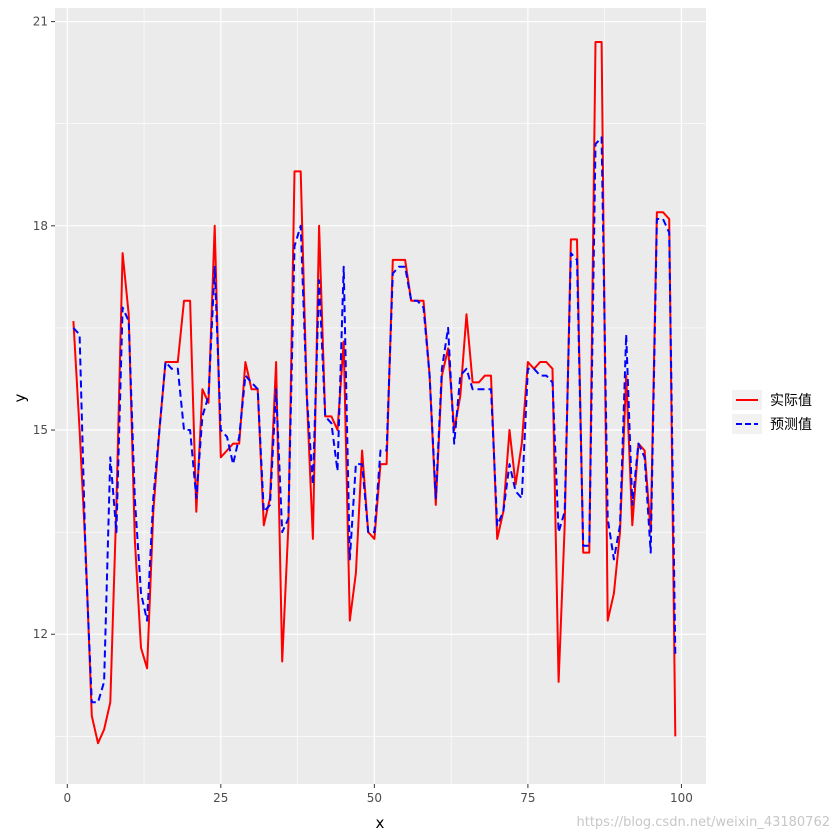 The image size is (840, 840). What do you see at coordinates (703, 822) in the screenshot?
I see `watermark-text: https://blog.csdn.net/weixin_43180762` at bounding box center [703, 822].